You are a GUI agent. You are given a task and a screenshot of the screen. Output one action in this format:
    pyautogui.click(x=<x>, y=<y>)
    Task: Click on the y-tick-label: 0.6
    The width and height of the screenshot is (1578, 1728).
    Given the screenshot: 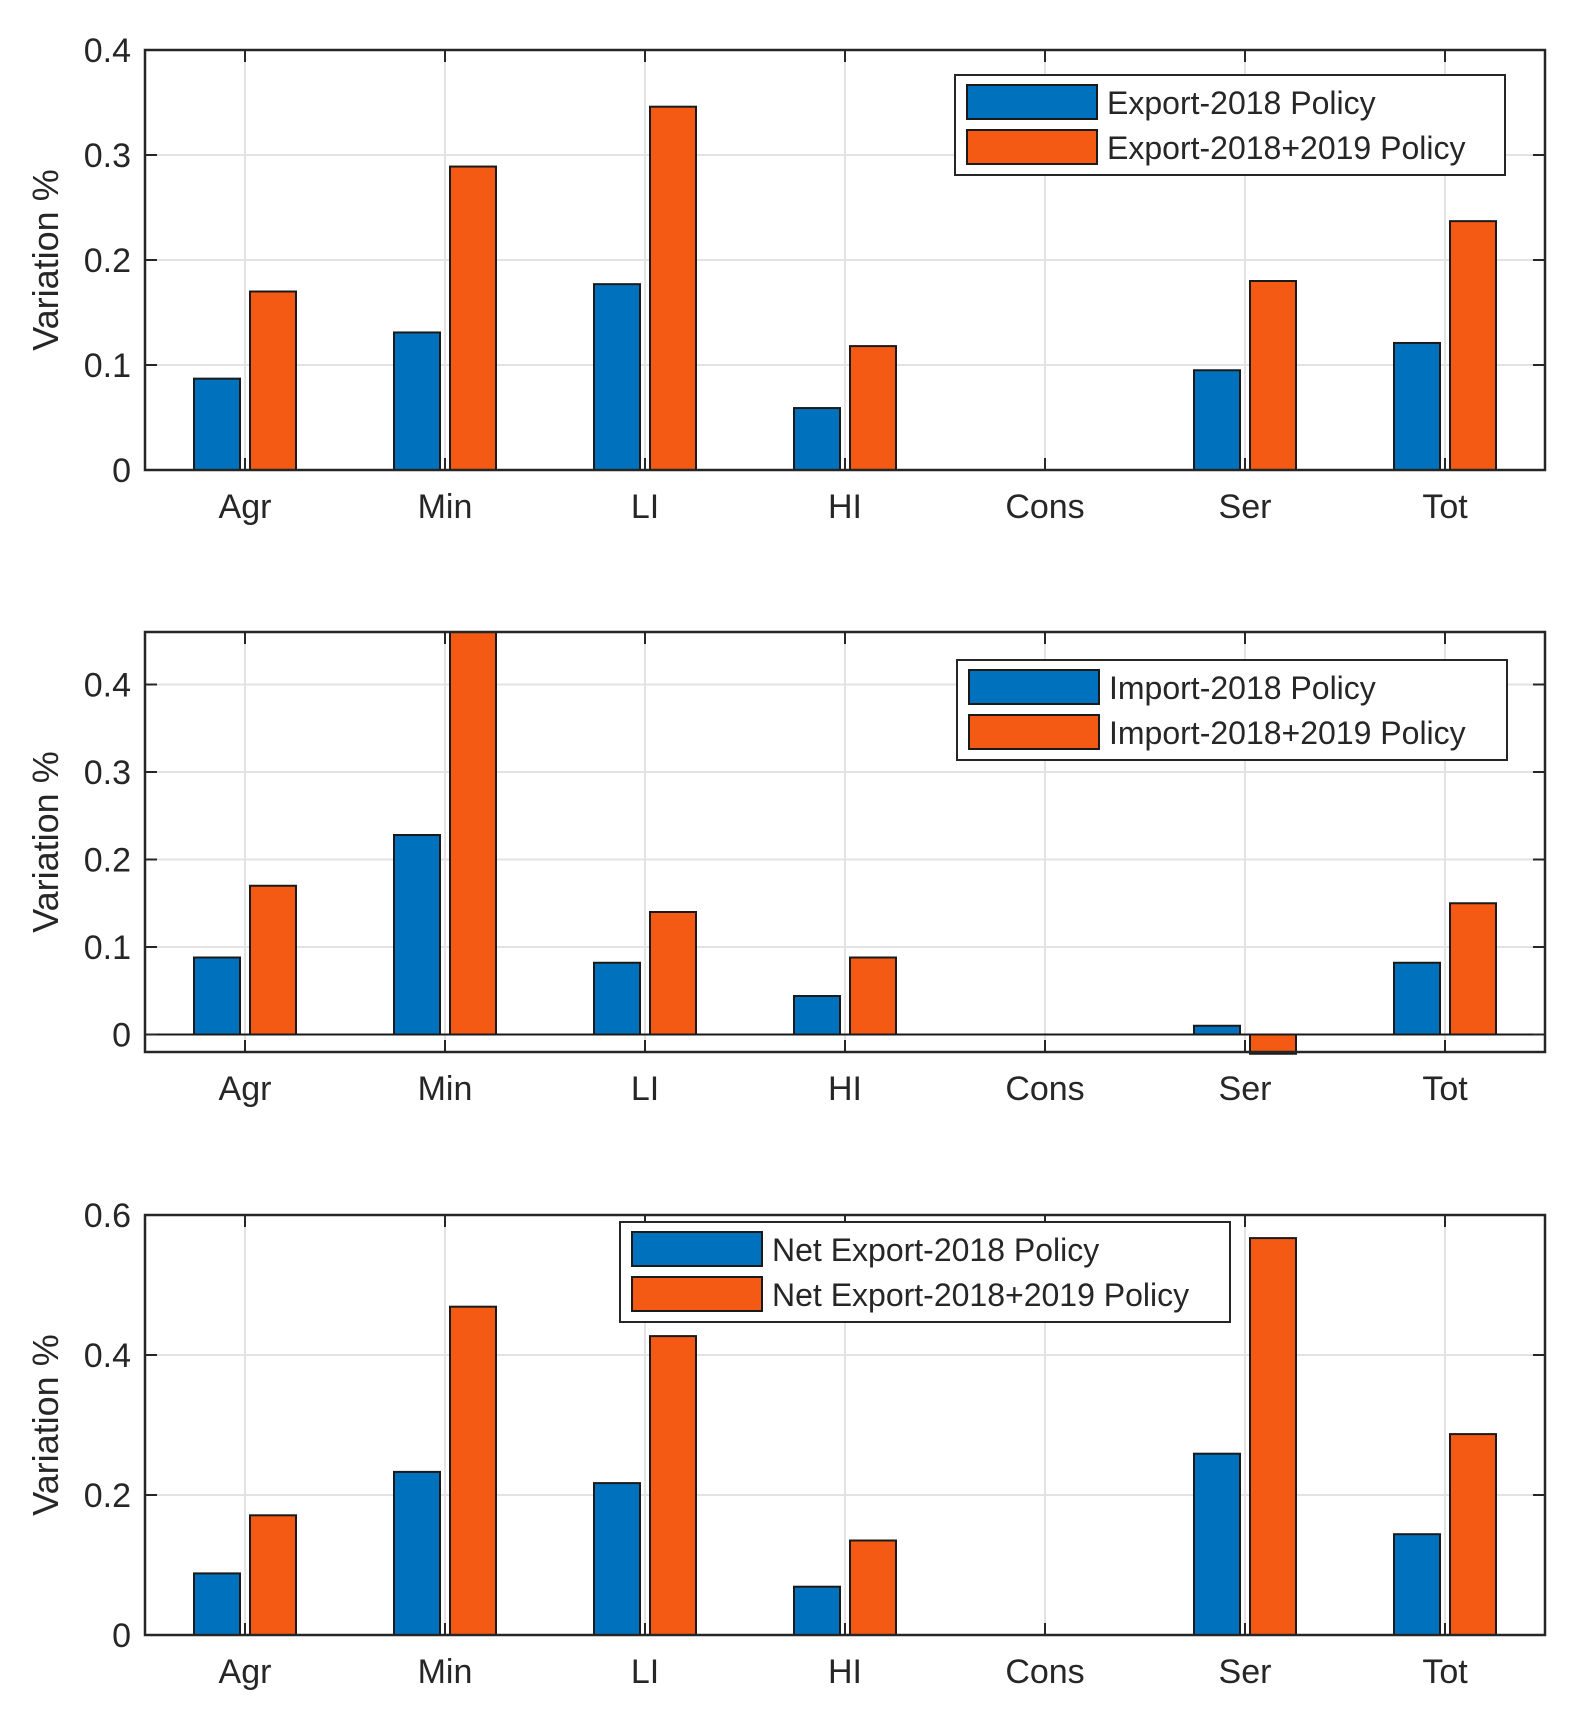 What is the action you would take?
    pyautogui.click(x=107, y=1216)
    